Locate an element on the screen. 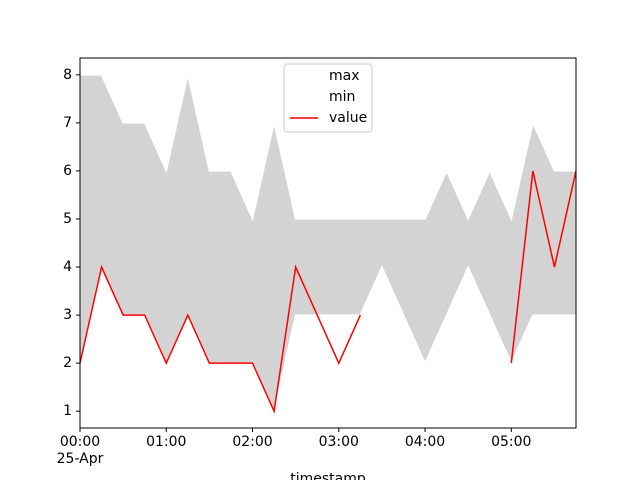 Image resolution: width=640 pixels, height=480 pixels. x-axis-label: timestamp is located at coordinates (328, 475).